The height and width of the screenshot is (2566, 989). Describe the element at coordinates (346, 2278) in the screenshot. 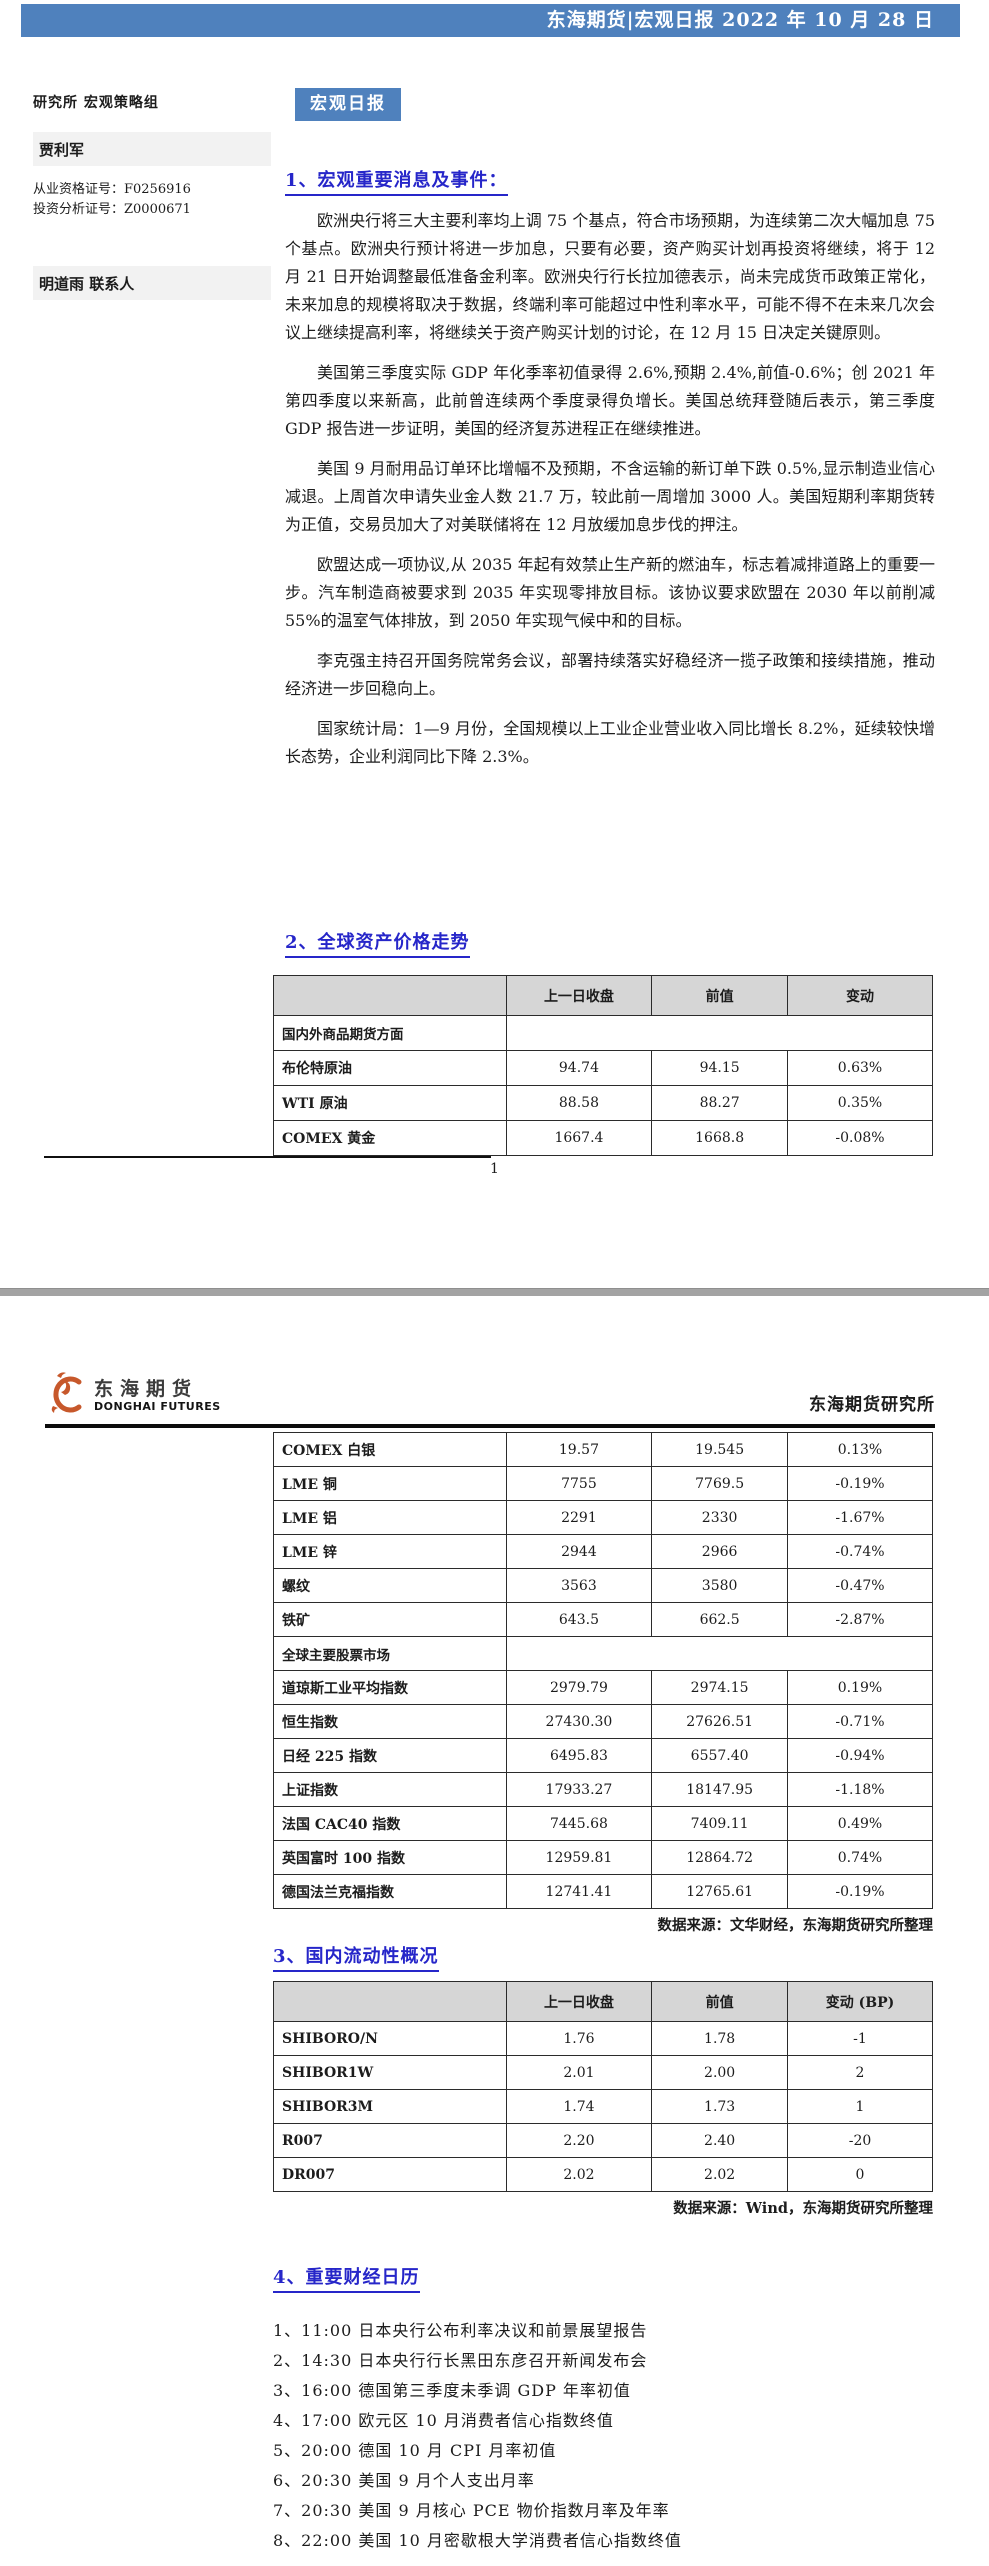

I see `section-4-title: 4、重要财经日历` at that location.